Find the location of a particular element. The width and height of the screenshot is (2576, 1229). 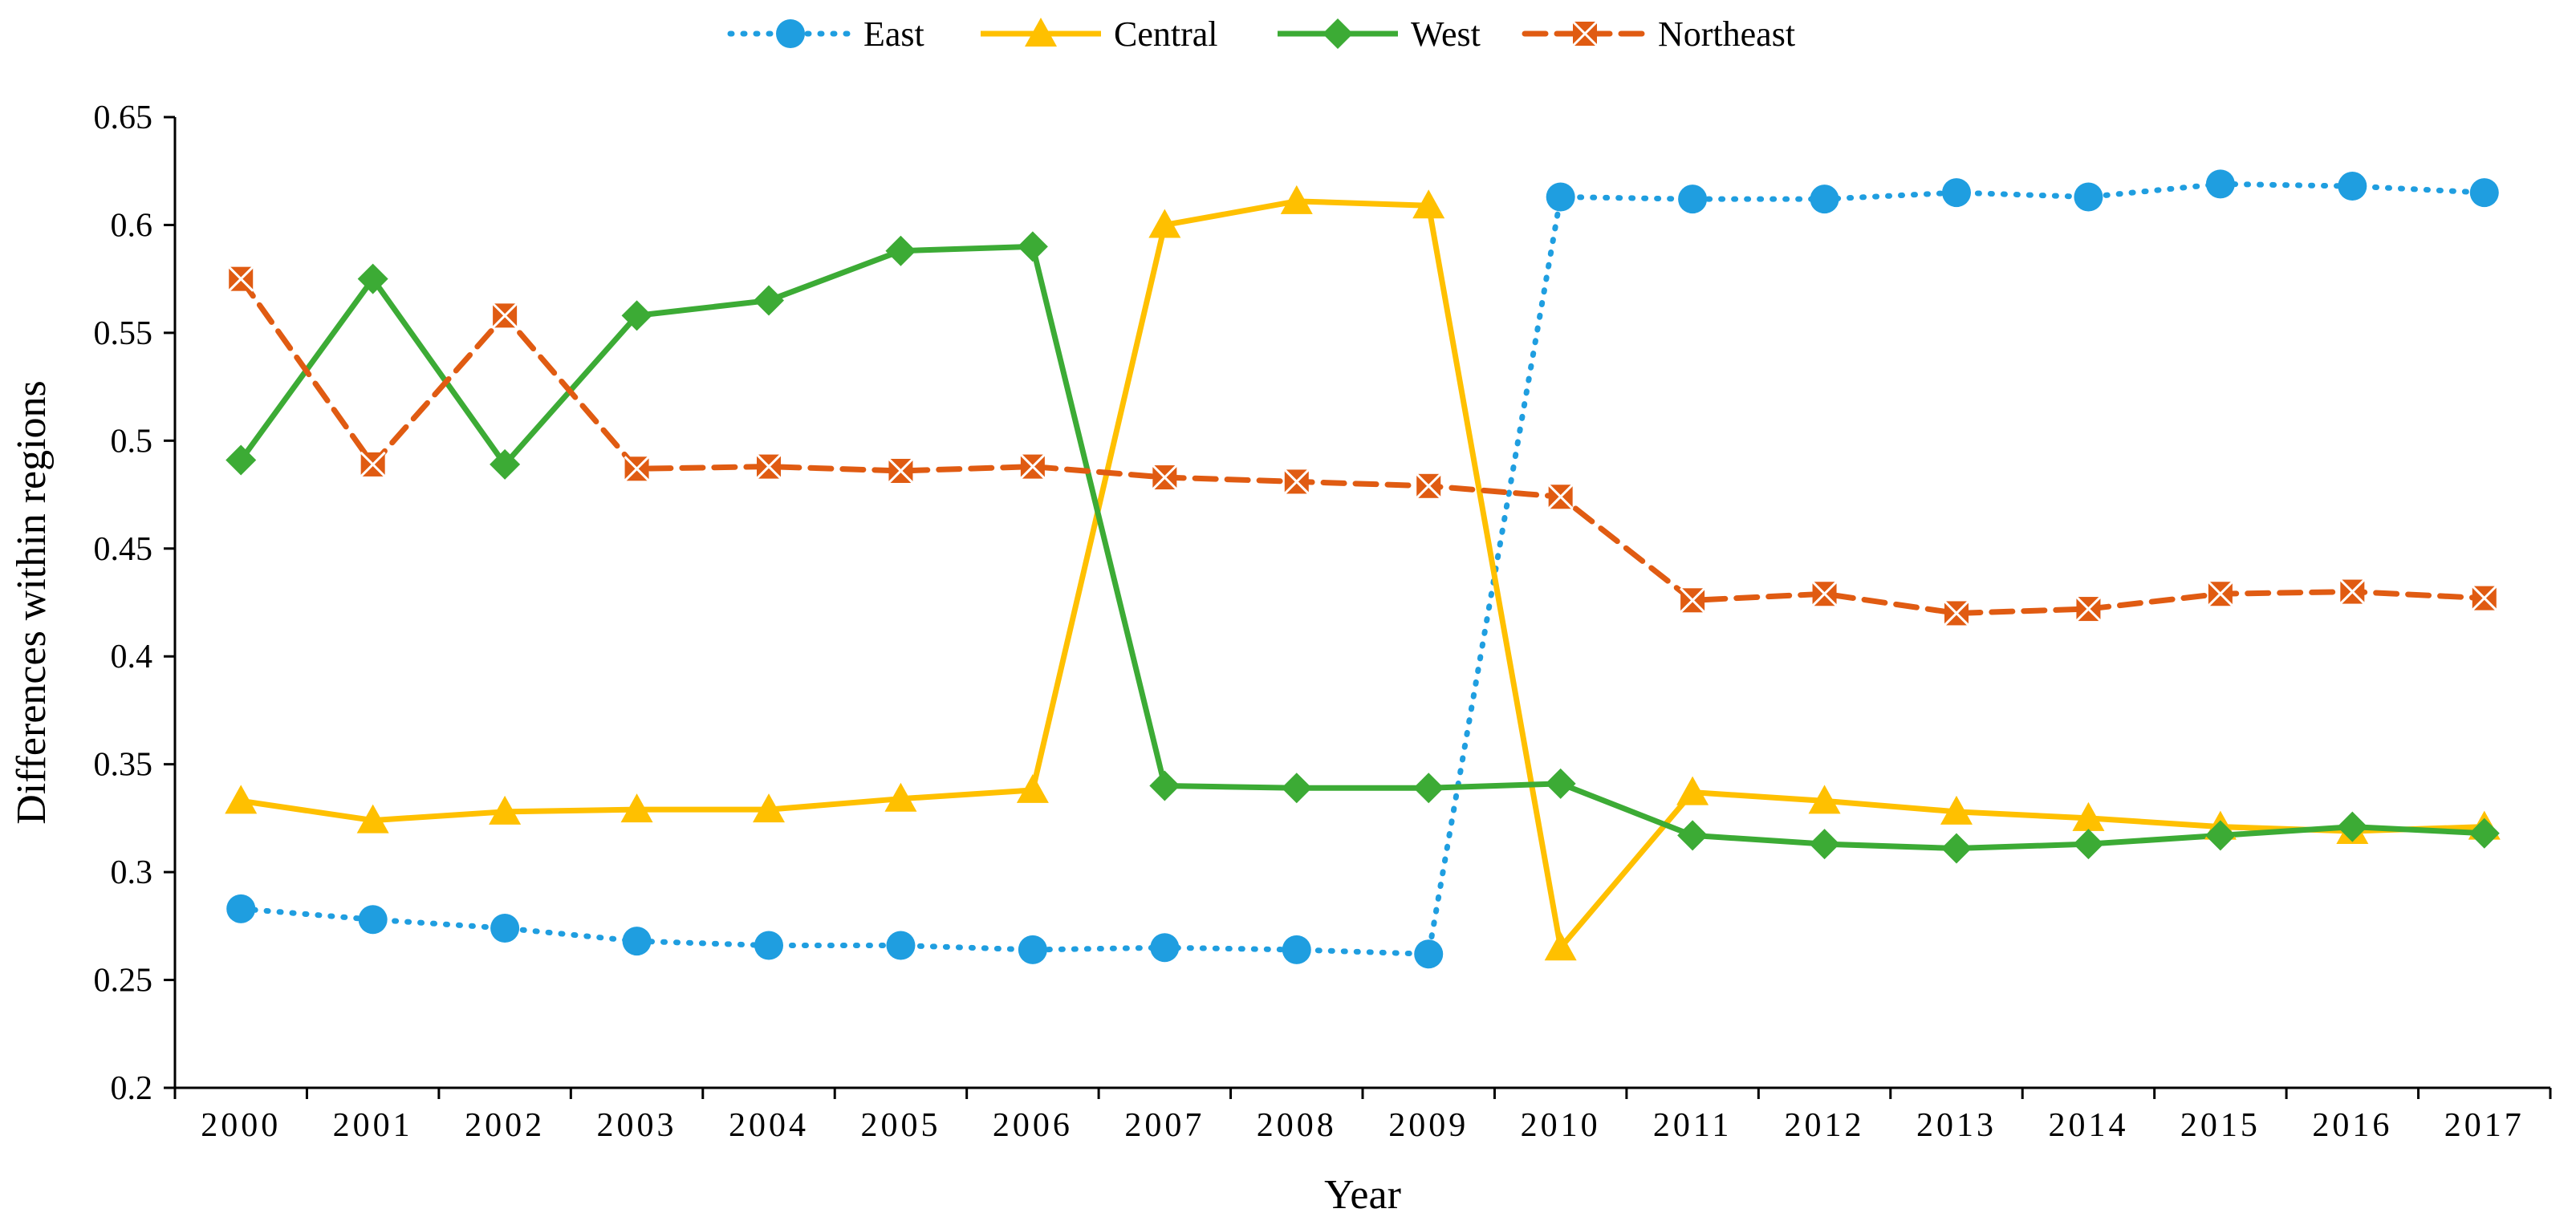

x-tick-label: 2017 is located at coordinates (2484, 1125).